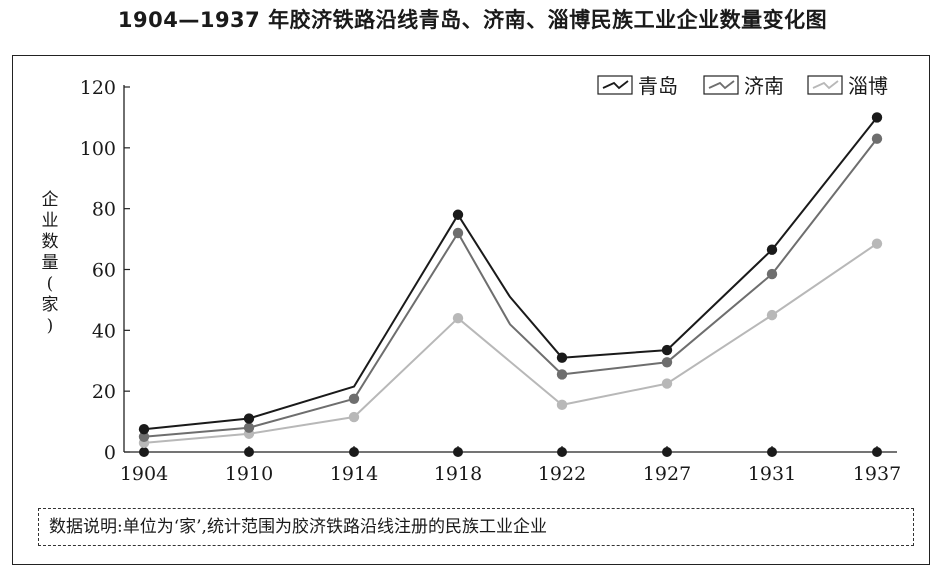 This screenshot has height=573, width=945. I want to click on x-tick-label: 1922, so click(562, 474).